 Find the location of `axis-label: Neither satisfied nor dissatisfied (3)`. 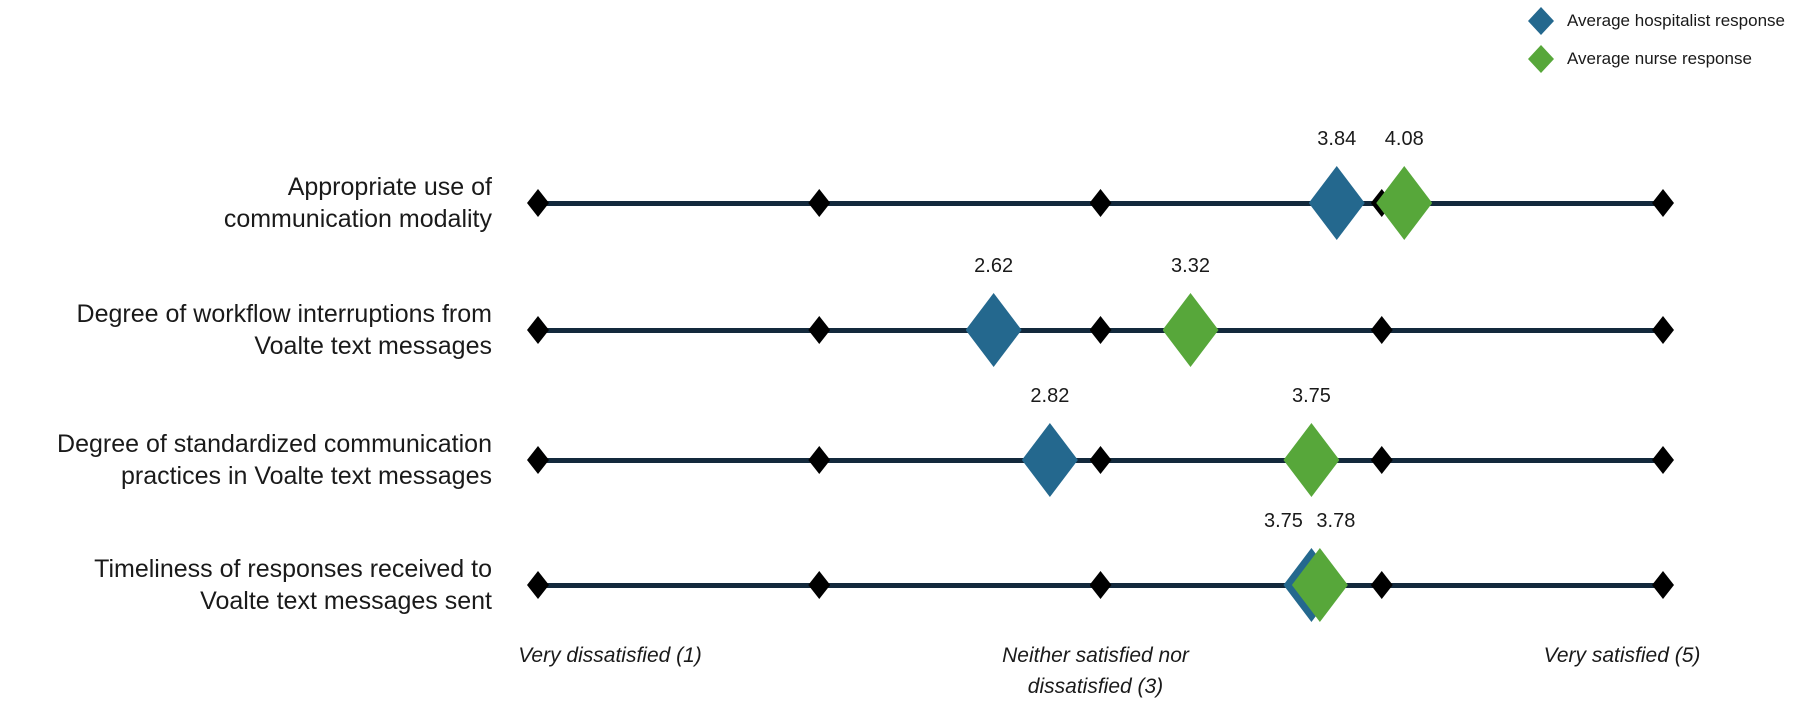

axis-label: Neither satisfied nor dissatisfied (3) is located at coordinates (1096, 671).